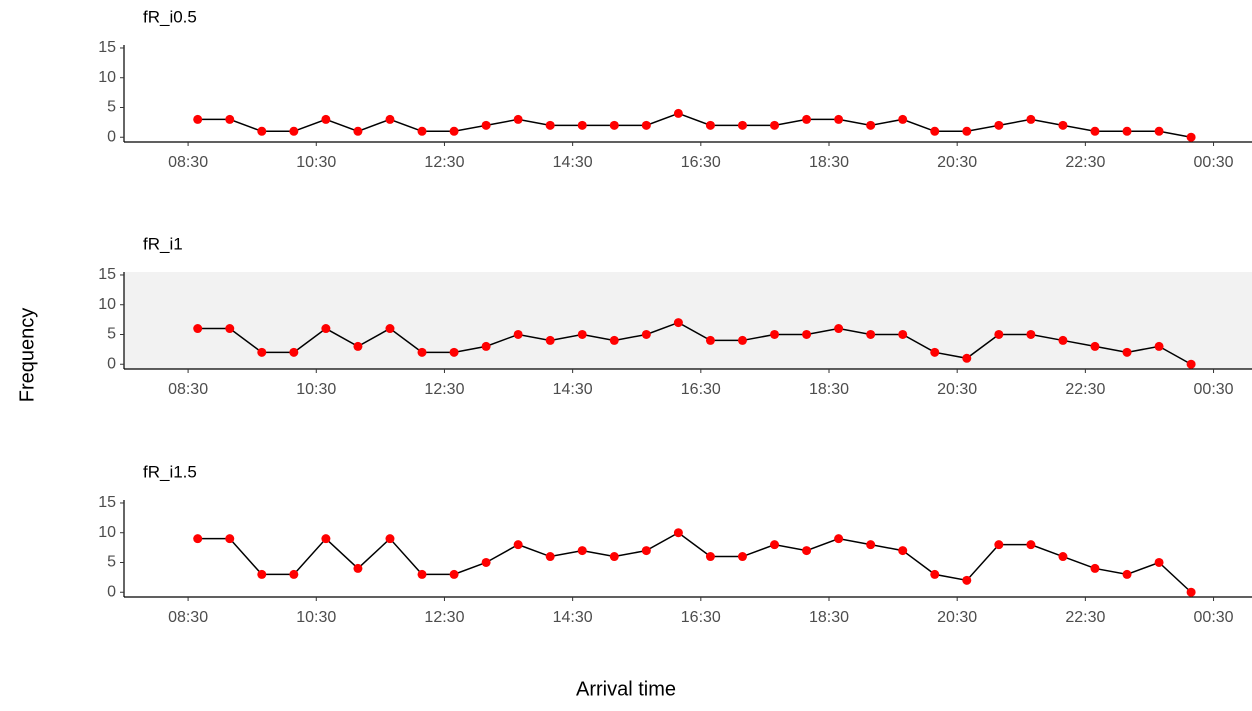  What do you see at coordinates (626, 689) in the screenshot?
I see `x-axis-label: Arrival time` at bounding box center [626, 689].